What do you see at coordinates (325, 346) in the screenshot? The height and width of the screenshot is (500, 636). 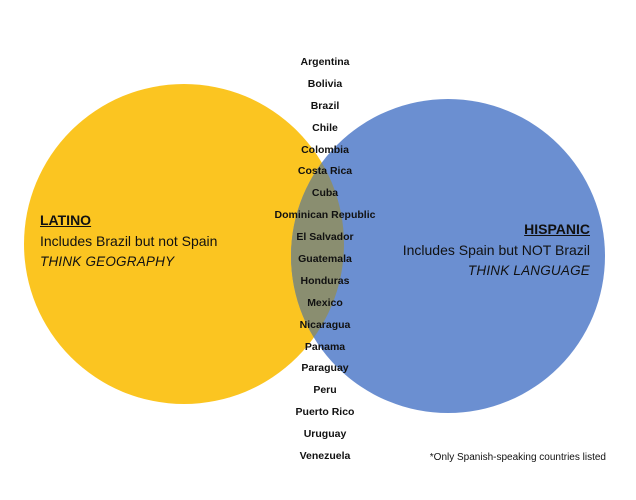 I see `country-item: Panama` at bounding box center [325, 346].